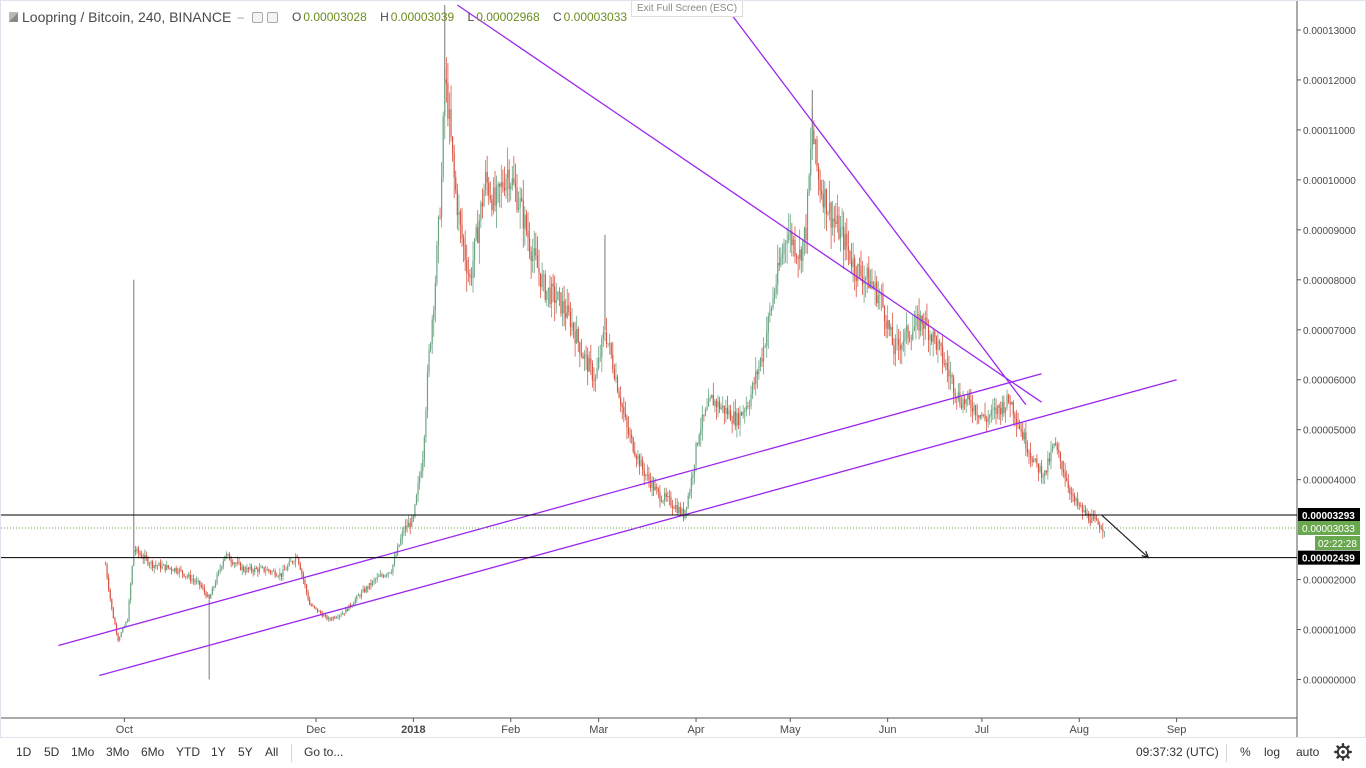 This screenshot has height=768, width=1366. What do you see at coordinates (1272, 752) in the screenshot?
I see `log-scale-toggle: log` at bounding box center [1272, 752].